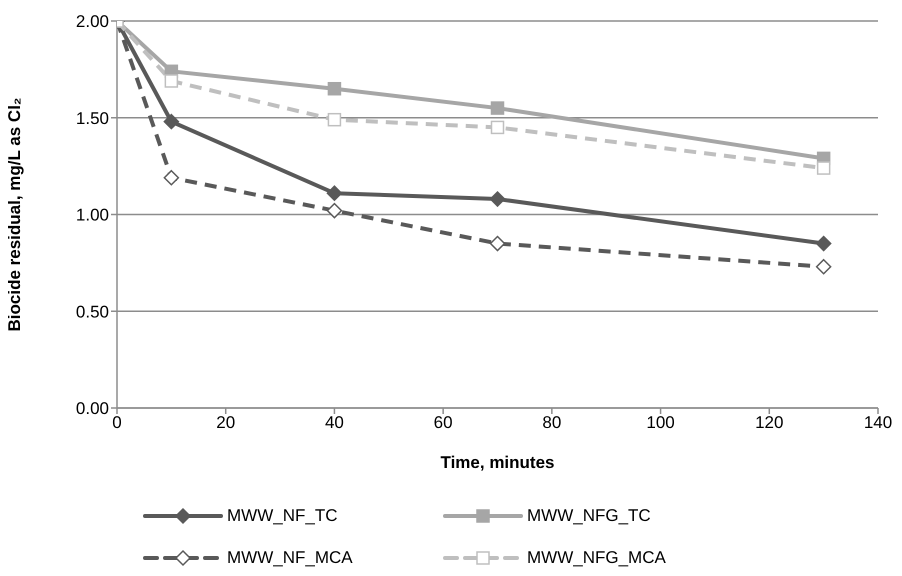 Image resolution: width=902 pixels, height=576 pixels. What do you see at coordinates (497, 462) in the screenshot?
I see `x-axis-title: Time, minutes` at bounding box center [497, 462].